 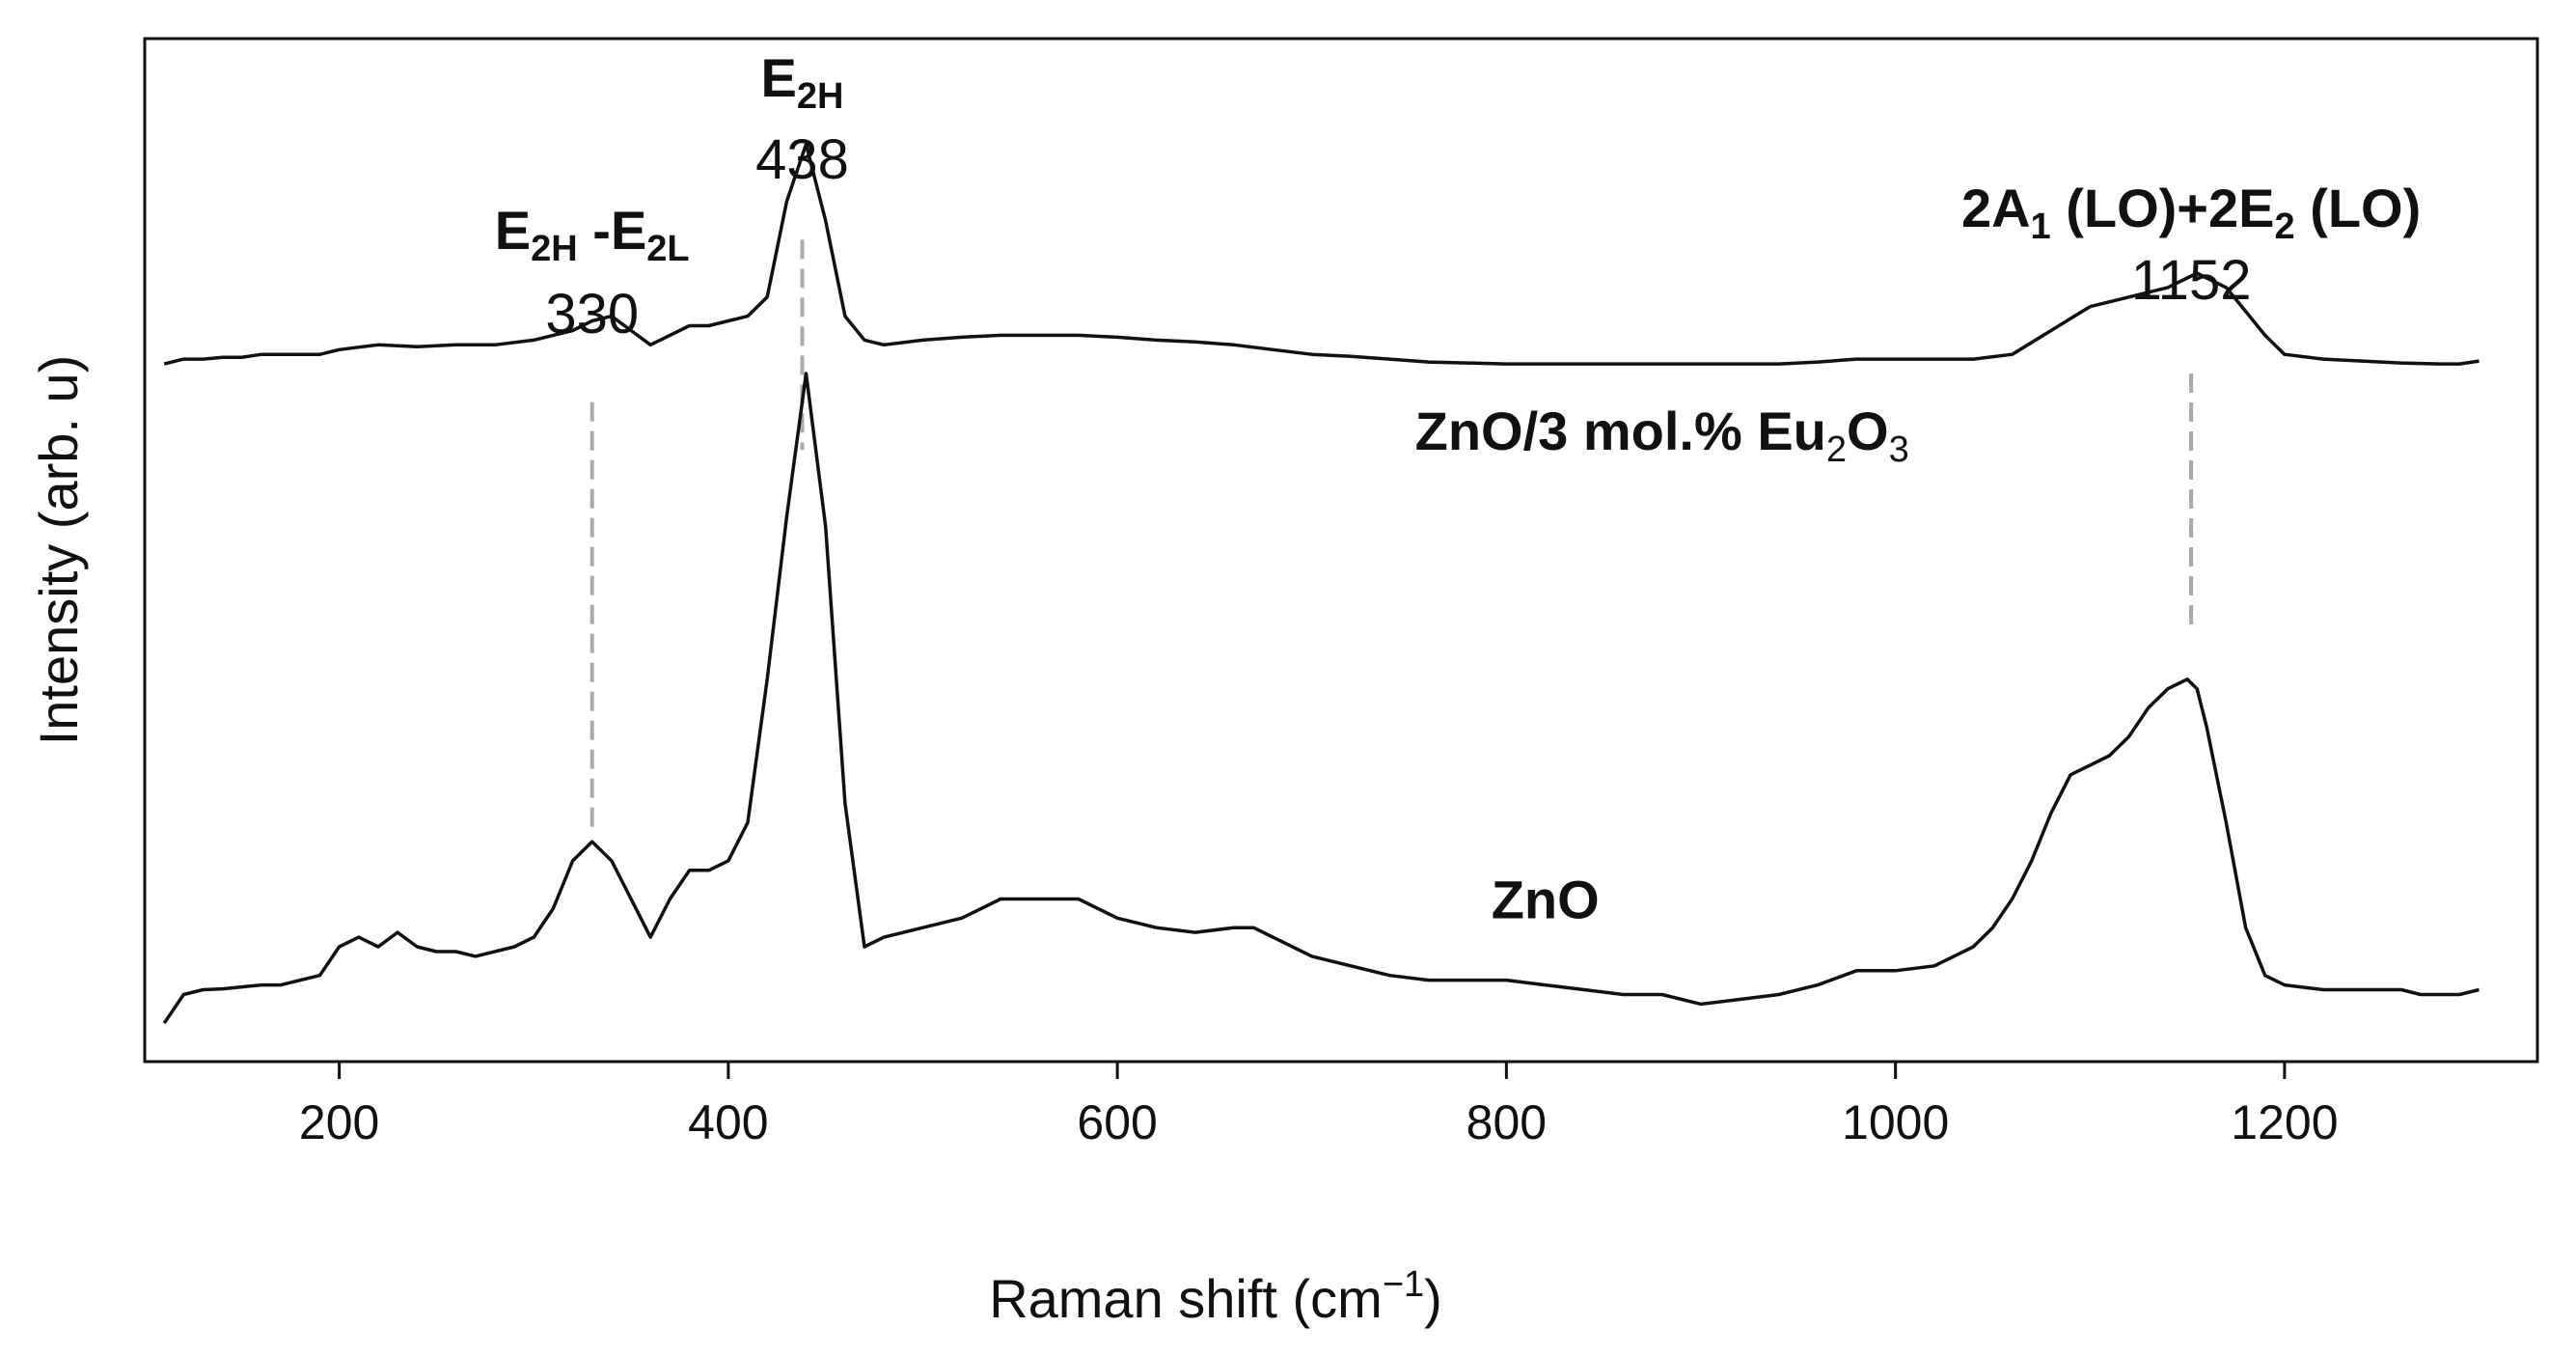 What do you see at coordinates (1319, 1105) in the screenshot?
I see `x-axis-ticks: 200 400 600 800 1000 1200` at bounding box center [1319, 1105].